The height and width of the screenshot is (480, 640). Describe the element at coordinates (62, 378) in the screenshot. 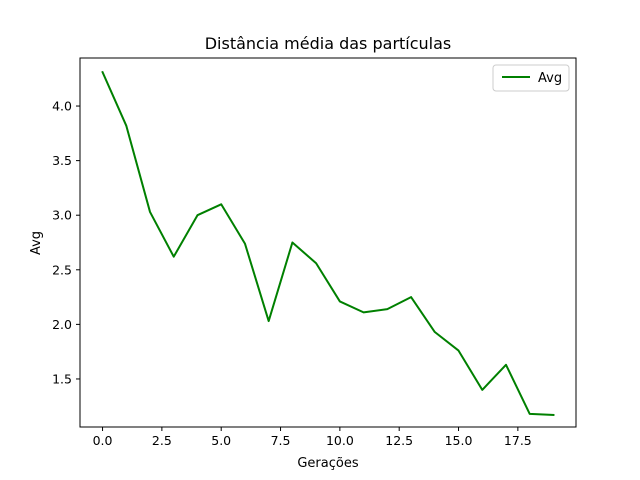

I see `y-tick-label: 1.5` at that location.